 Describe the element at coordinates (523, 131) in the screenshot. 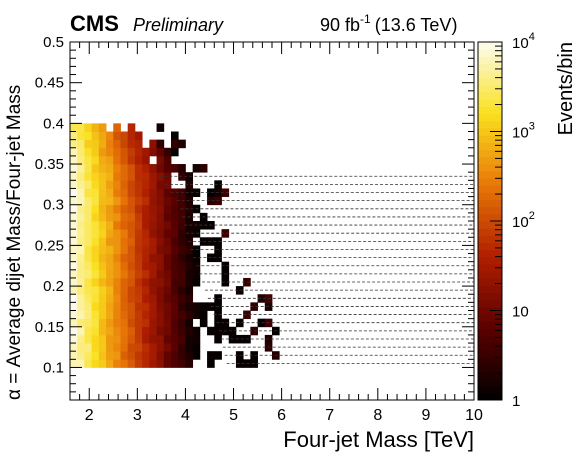

I see `z-tick-label: 10³` at that location.